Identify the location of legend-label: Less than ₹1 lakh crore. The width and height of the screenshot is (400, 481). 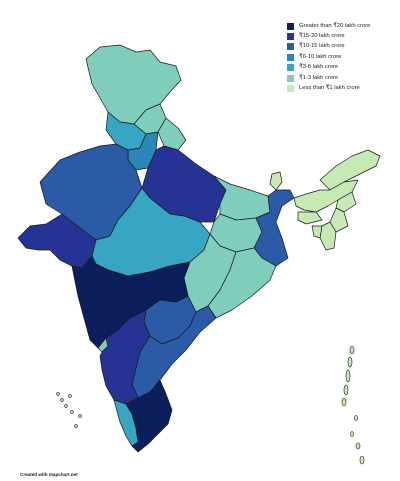
(329, 88).